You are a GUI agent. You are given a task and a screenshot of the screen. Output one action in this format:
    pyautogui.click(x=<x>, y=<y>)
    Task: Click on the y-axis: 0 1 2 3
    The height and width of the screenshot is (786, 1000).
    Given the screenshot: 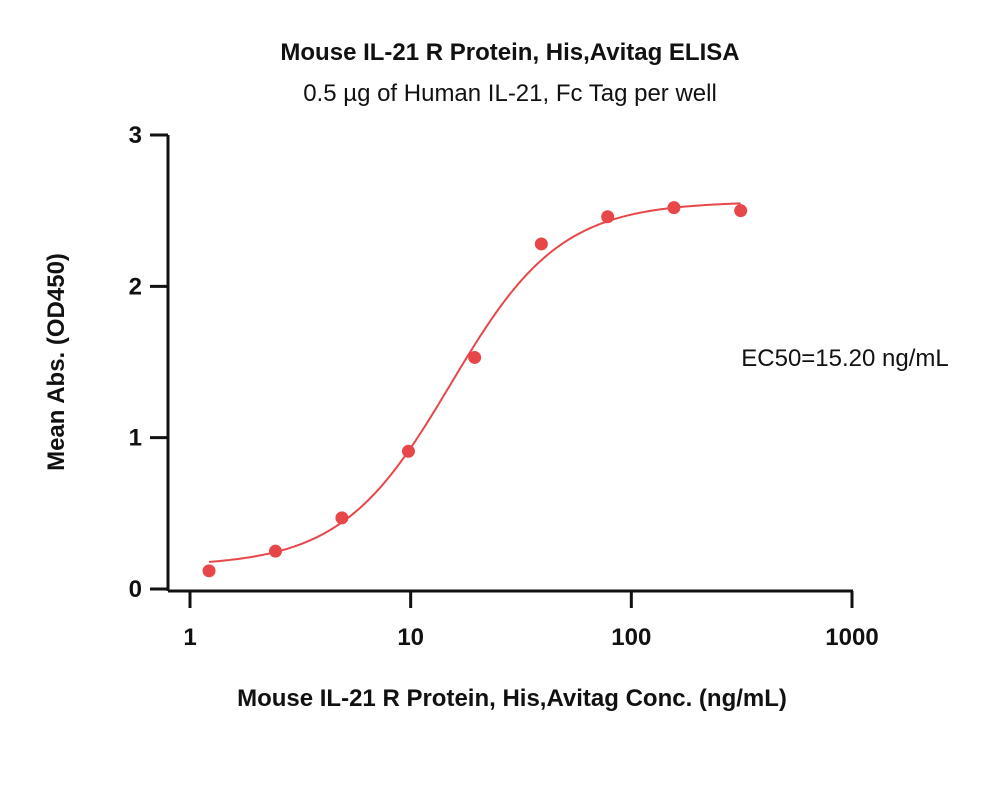 What is the action you would take?
    pyautogui.click(x=149, y=362)
    